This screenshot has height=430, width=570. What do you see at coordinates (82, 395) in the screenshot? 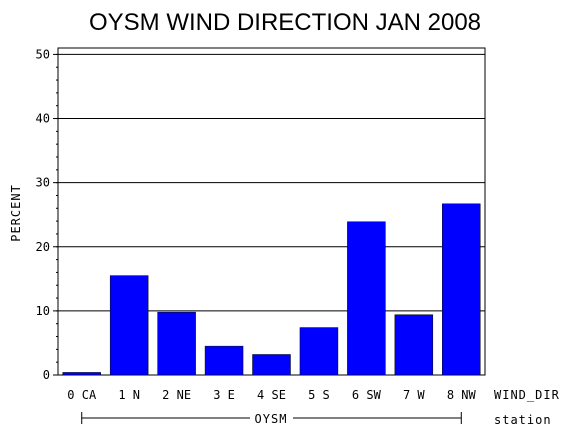
I see `x-tick-label-0: 0 CA` at bounding box center [82, 395].